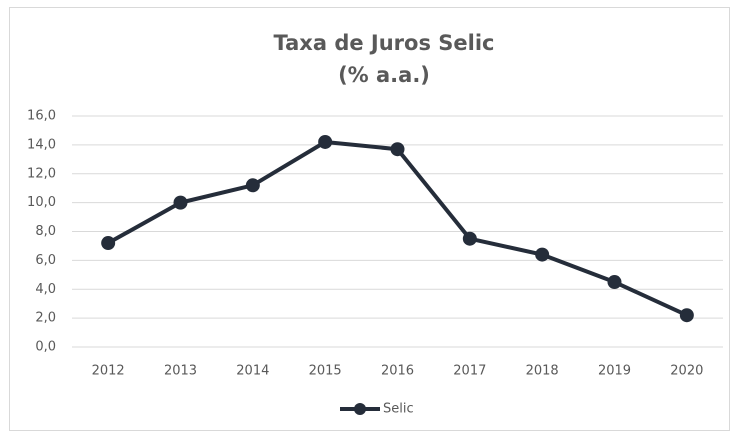 This screenshot has width=731, height=436. What do you see at coordinates (45, 347) in the screenshot?
I see `y-tick-label: 0,0` at bounding box center [45, 347].